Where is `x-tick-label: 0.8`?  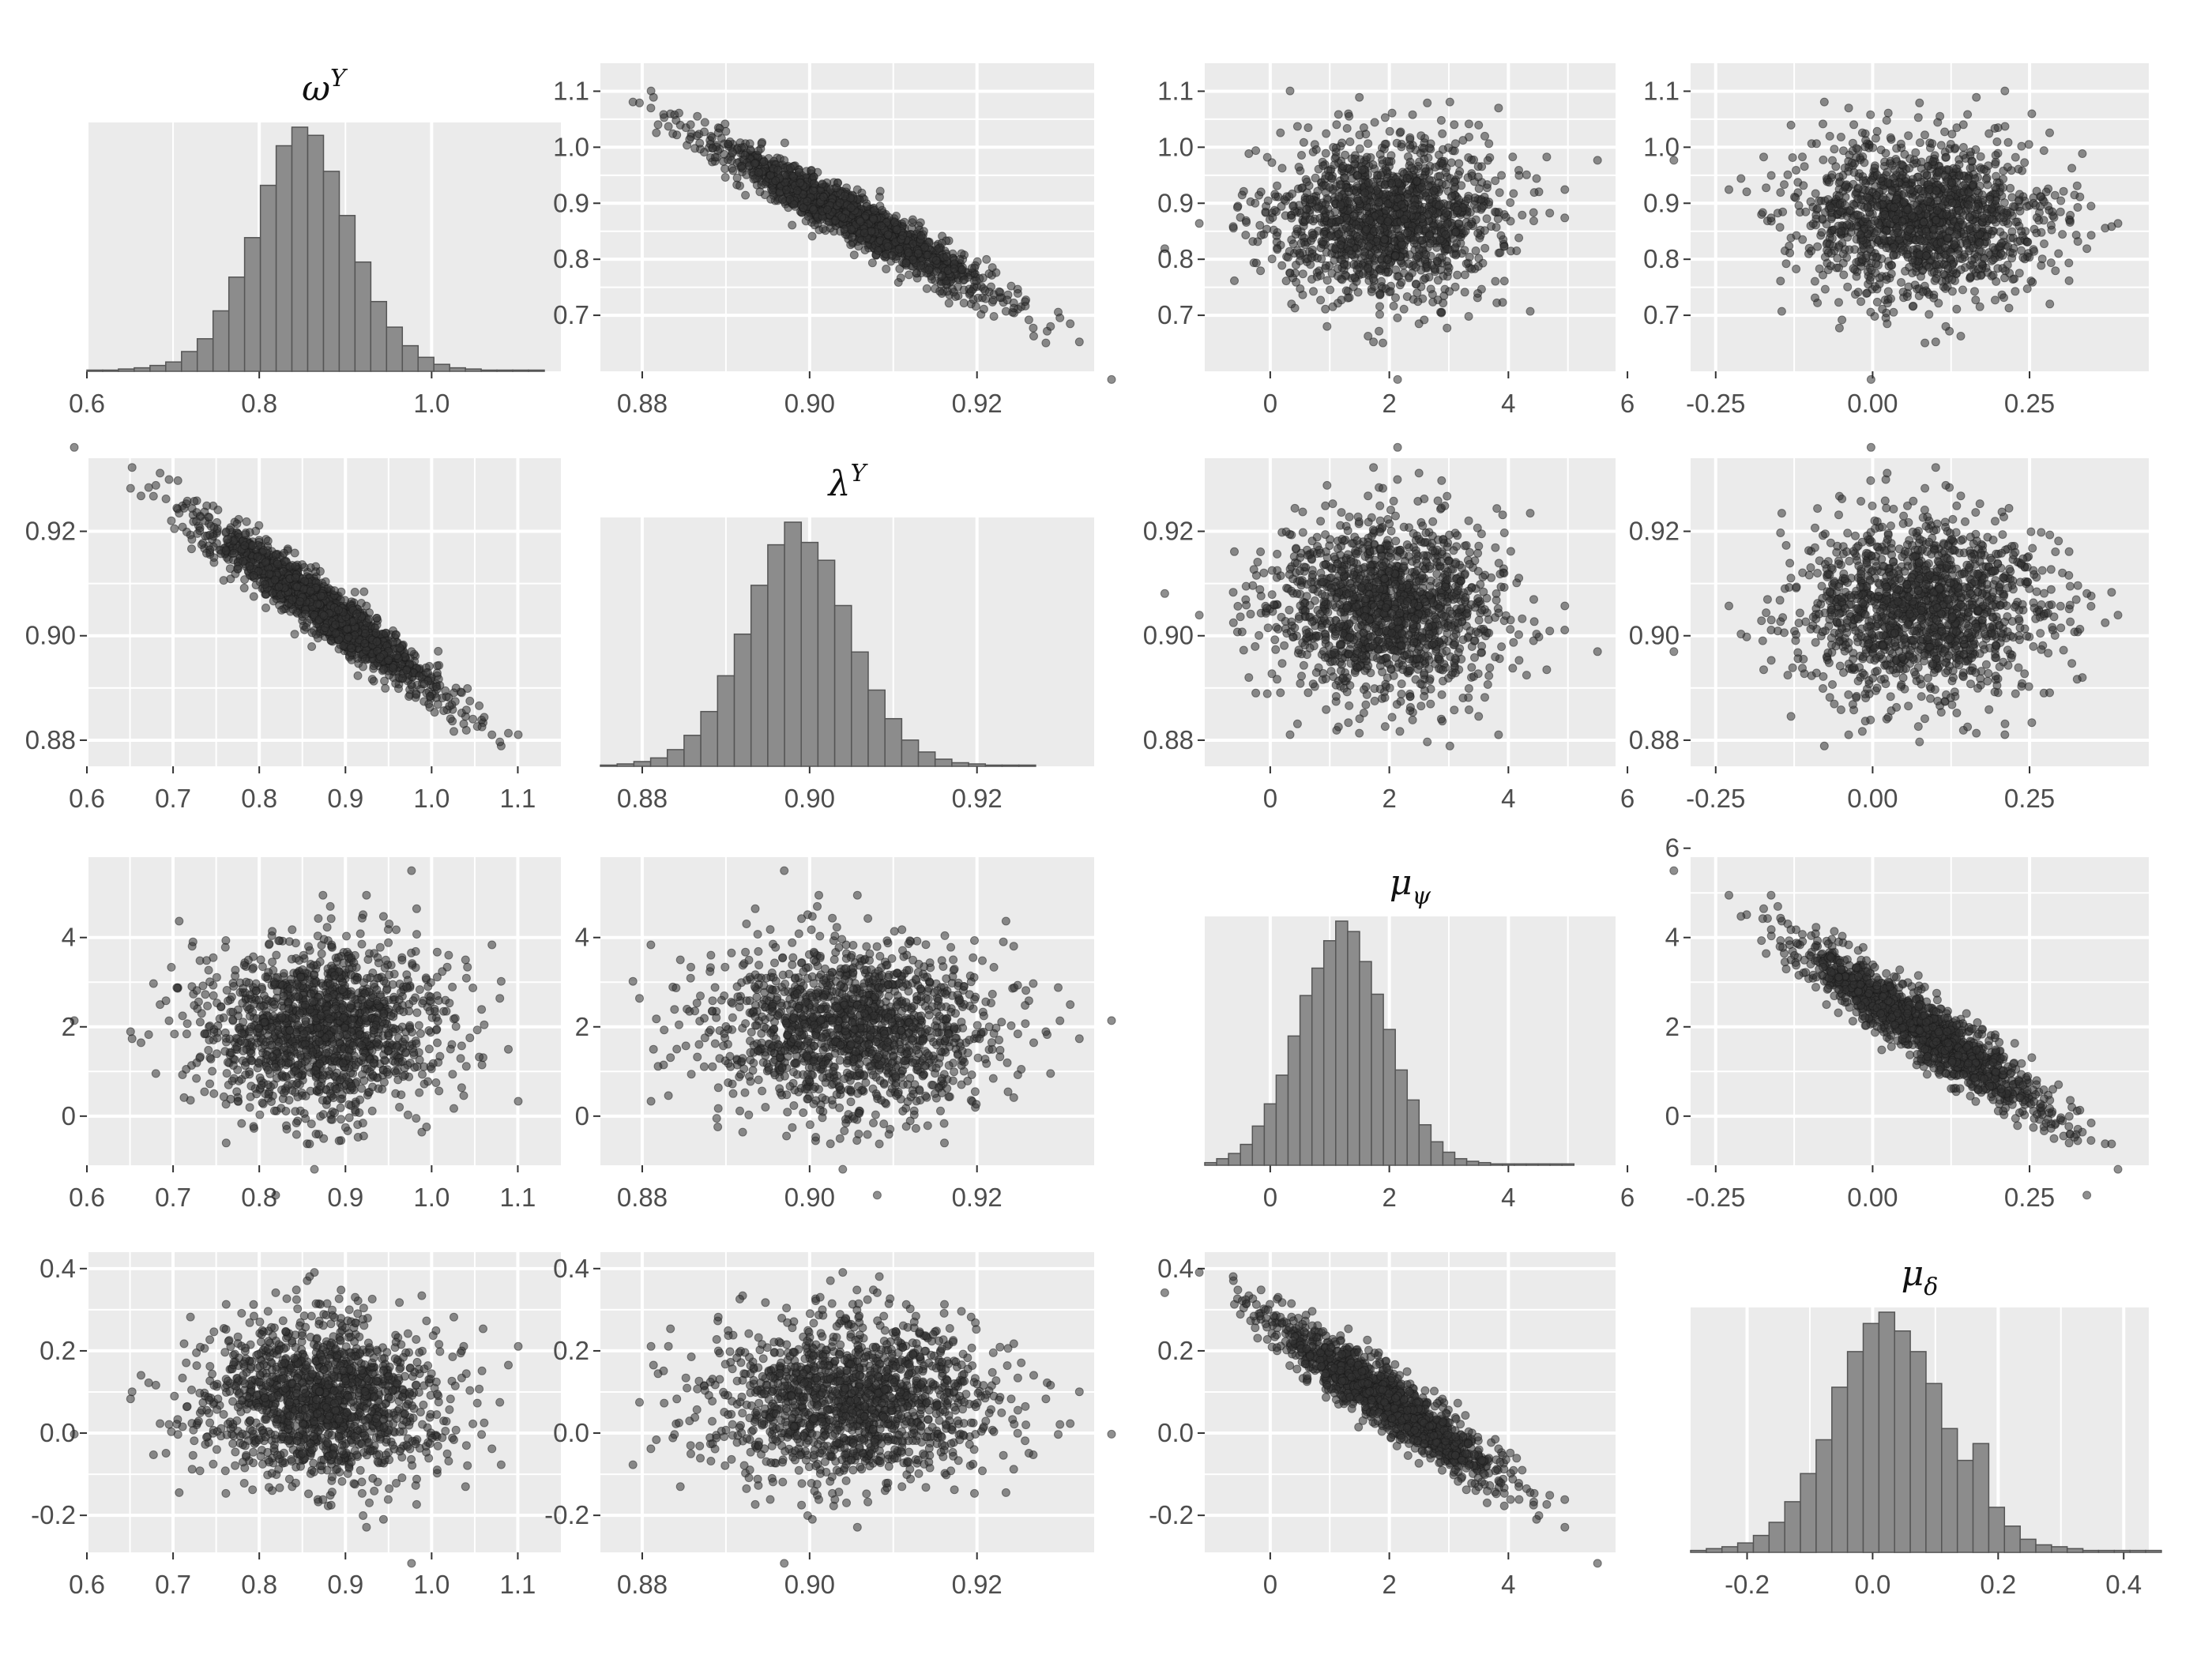 x-tick-label: 0.8 is located at coordinates (259, 404).